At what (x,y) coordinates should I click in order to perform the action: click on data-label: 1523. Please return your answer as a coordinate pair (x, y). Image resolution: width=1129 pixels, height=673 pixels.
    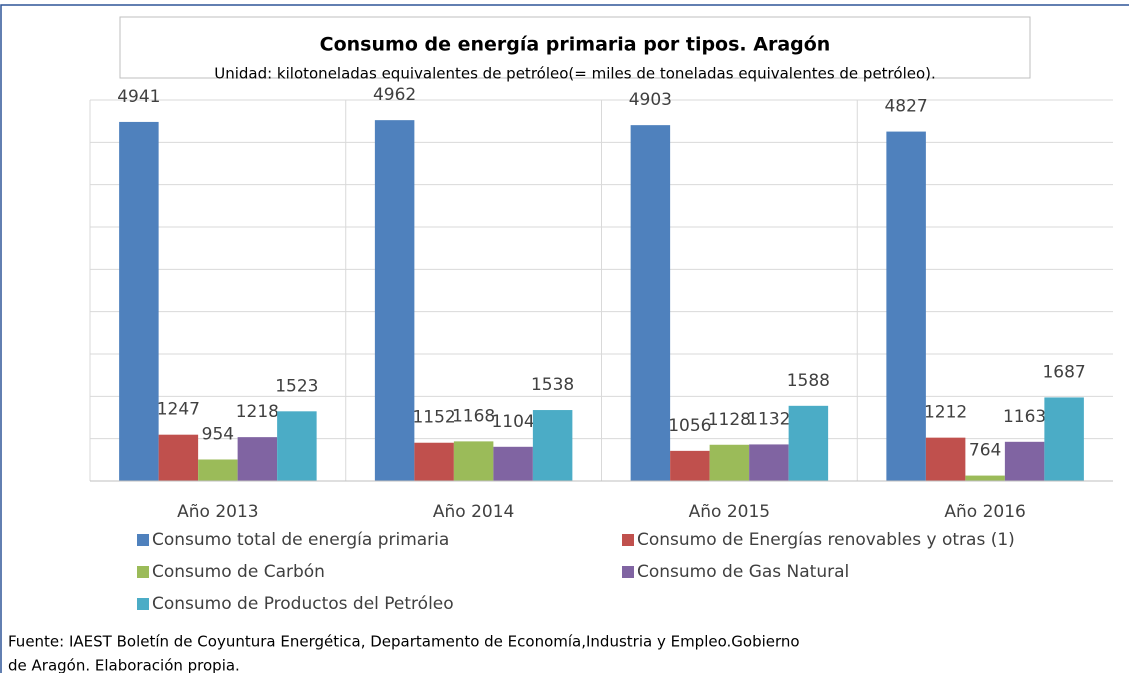
    Looking at the image, I should click on (296, 386).